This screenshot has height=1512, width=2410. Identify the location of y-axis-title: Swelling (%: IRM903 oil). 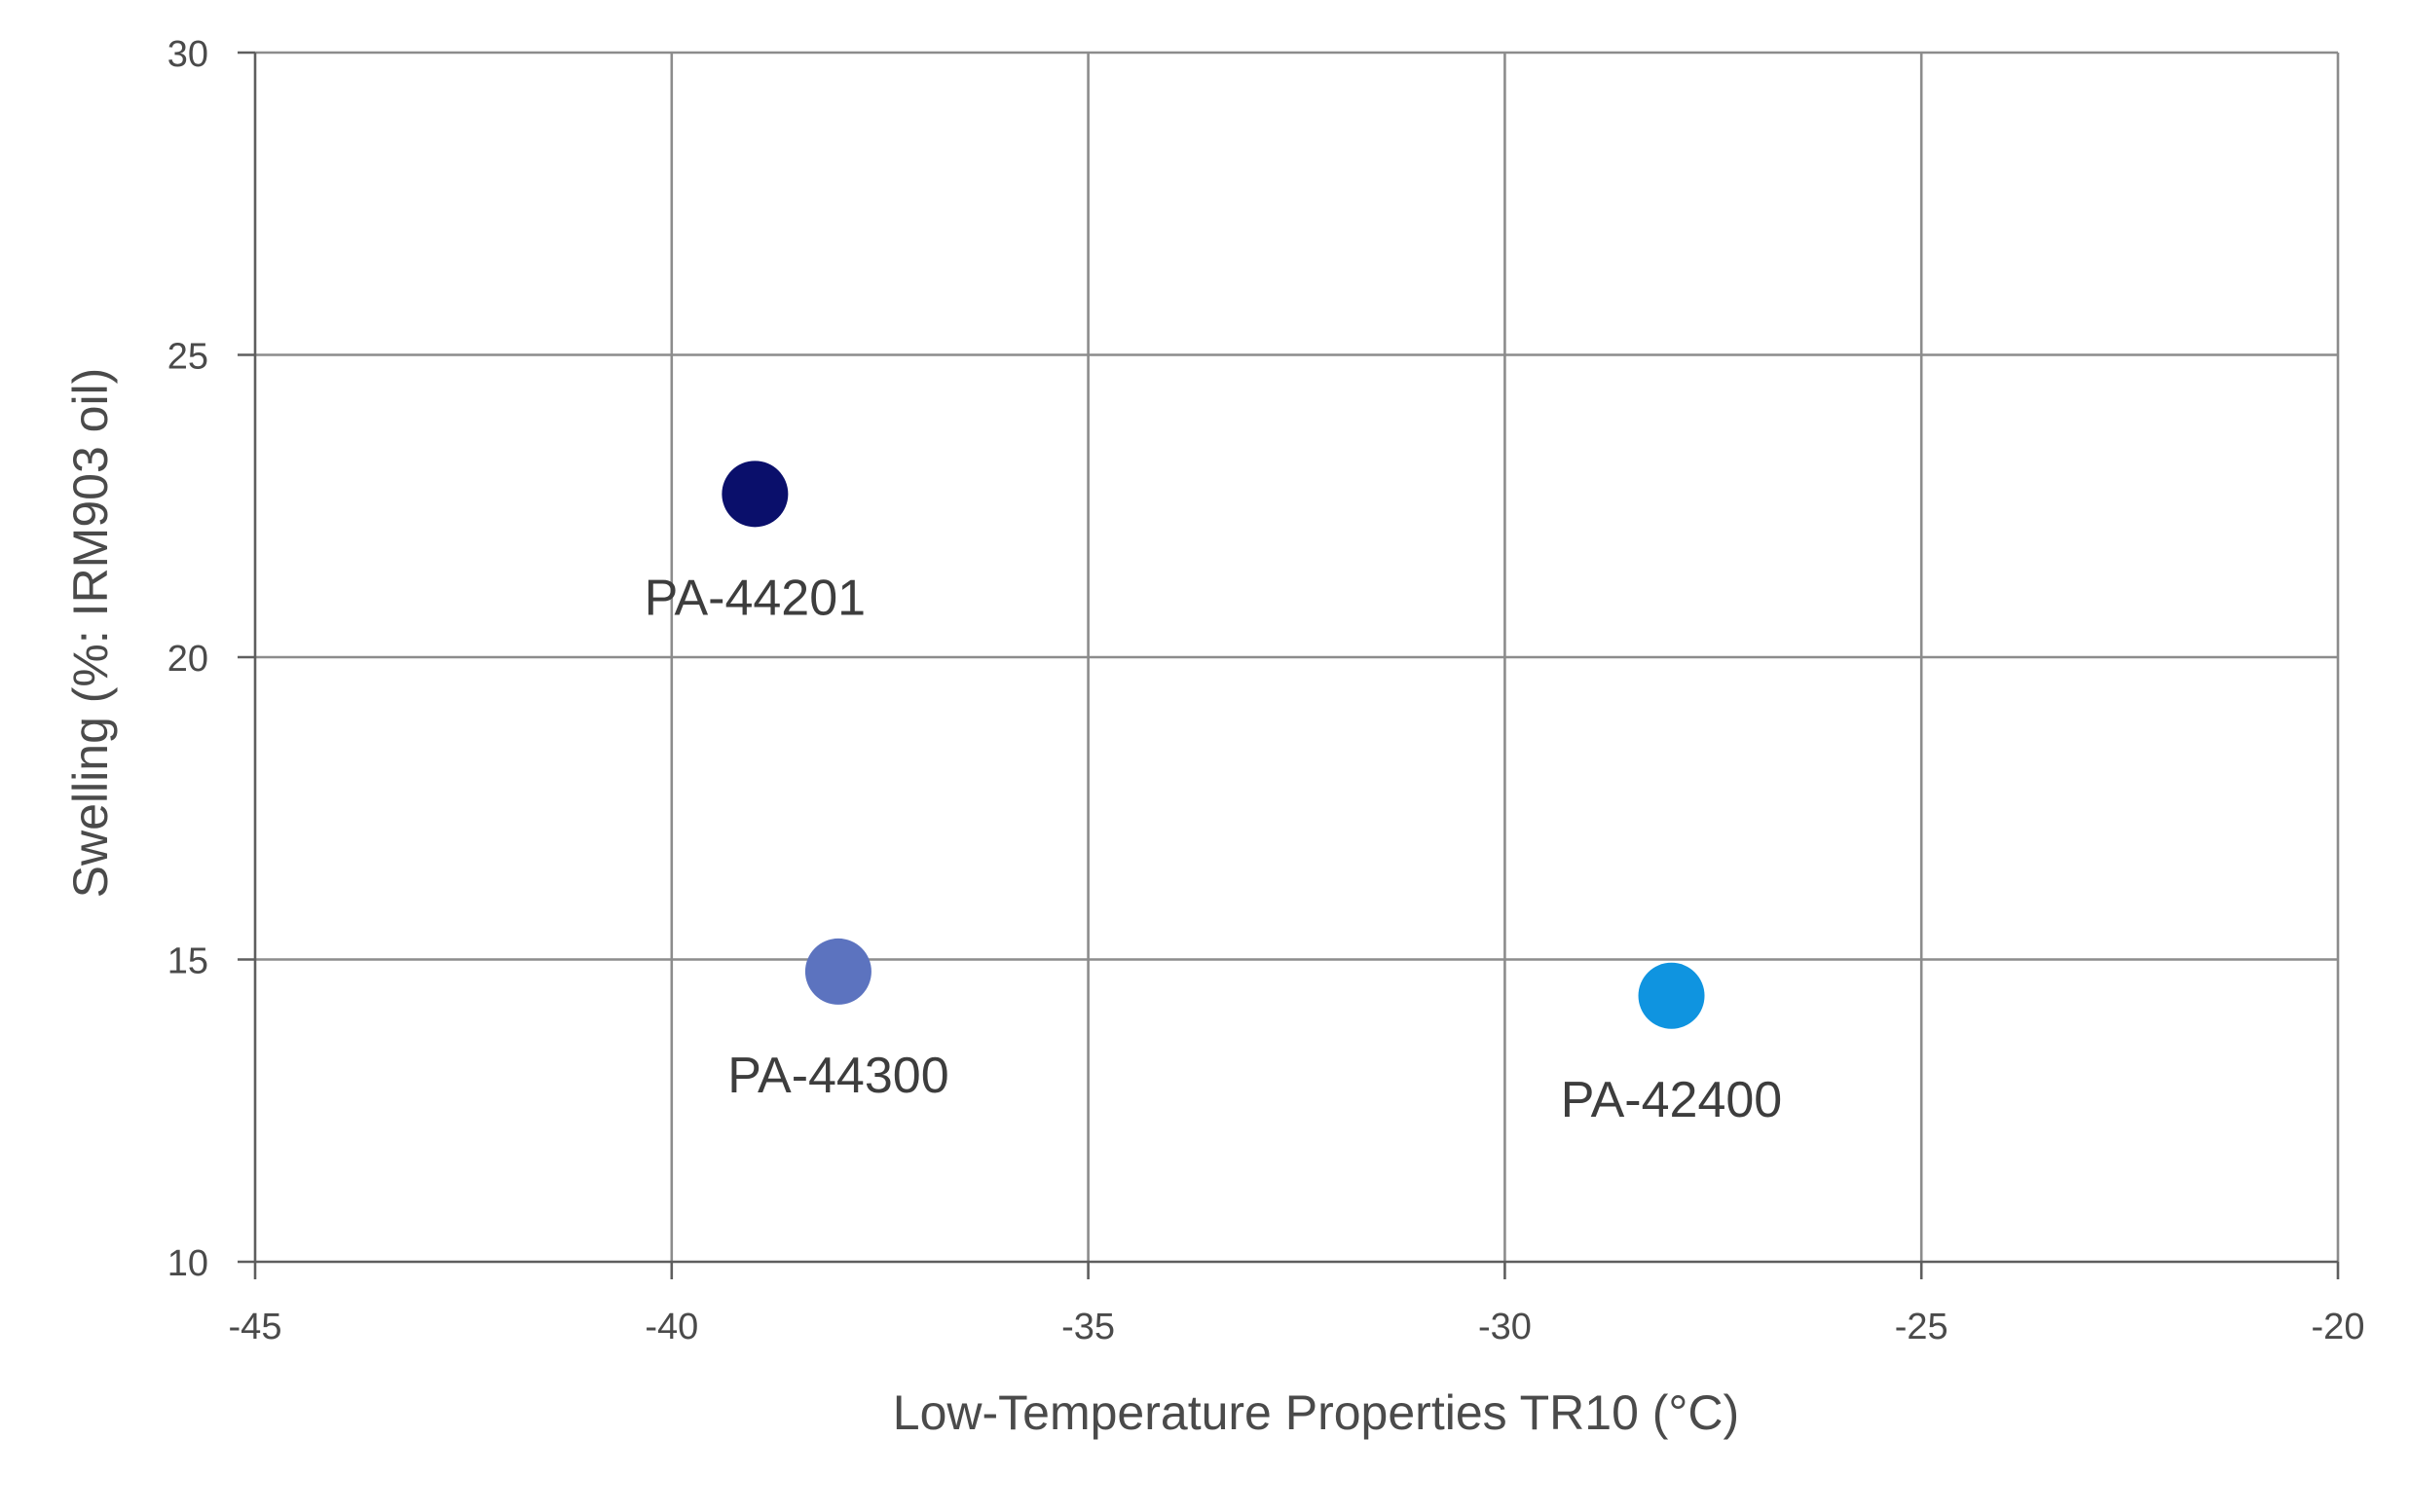
(90, 633).